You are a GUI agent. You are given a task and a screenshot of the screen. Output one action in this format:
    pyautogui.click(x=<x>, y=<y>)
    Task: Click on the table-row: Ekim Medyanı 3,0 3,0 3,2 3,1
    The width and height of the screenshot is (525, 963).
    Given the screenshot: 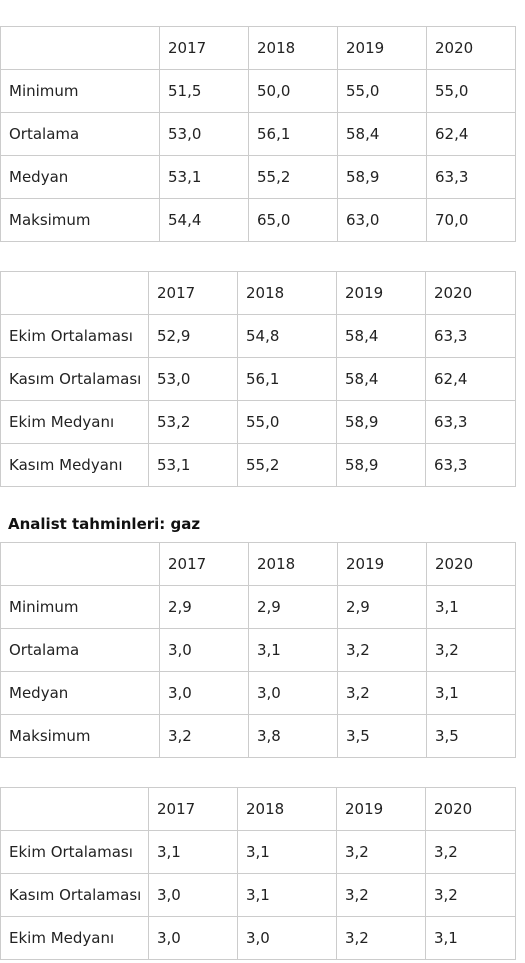 What is the action you would take?
    pyautogui.click(x=258, y=938)
    